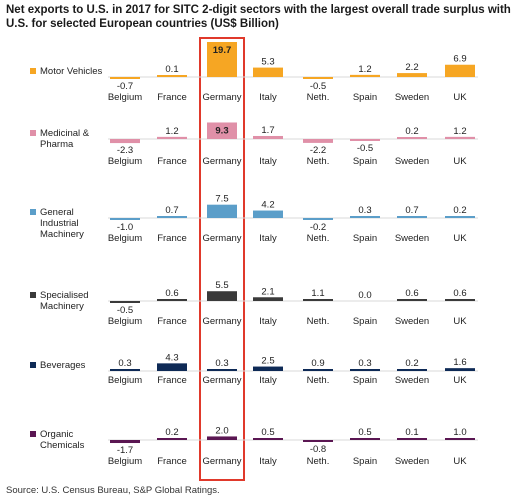 The height and width of the screenshot is (500, 514). I want to click on value-label-2-7: 0.2, so click(459, 210).